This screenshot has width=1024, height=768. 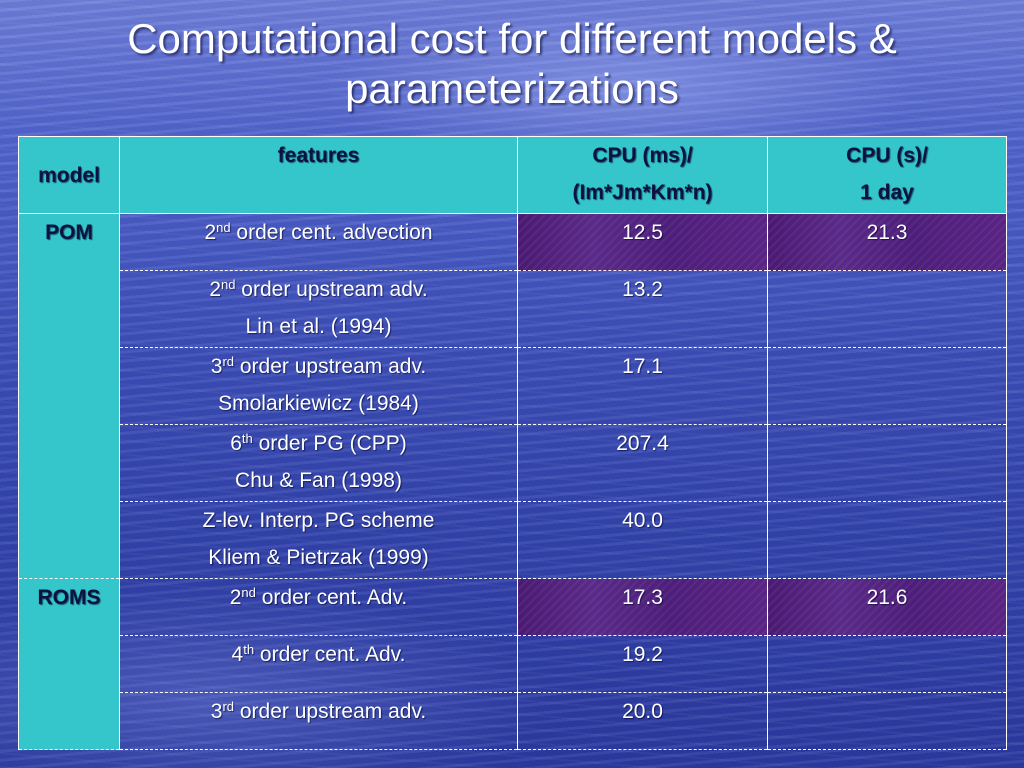 I want to click on header-cpu-s-line1: CPU (s)/, so click(x=887, y=155).